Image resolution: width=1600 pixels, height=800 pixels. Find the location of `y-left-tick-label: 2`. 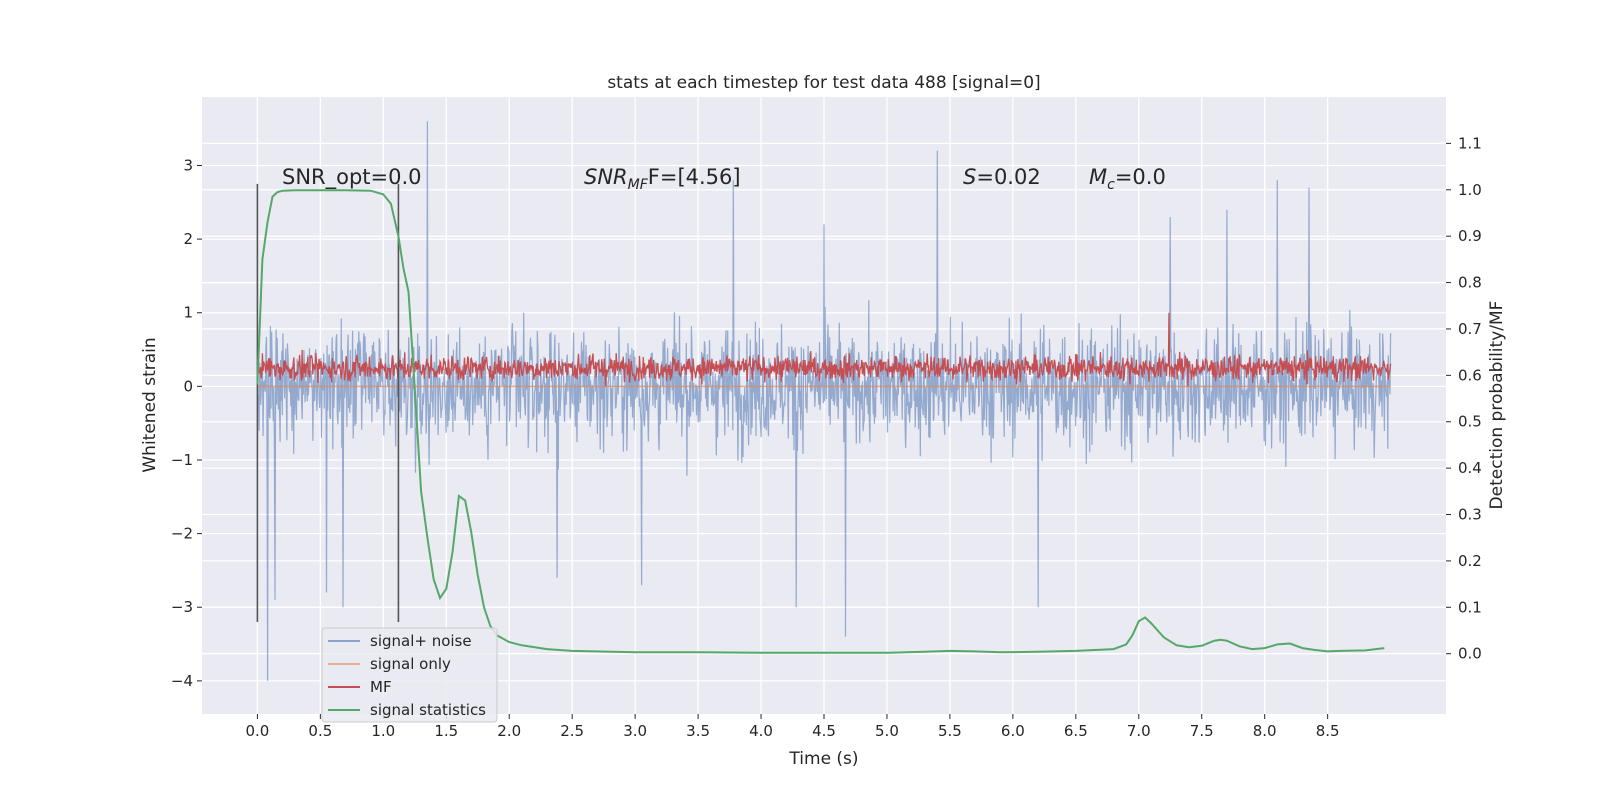

y-left-tick-label: 2 is located at coordinates (188, 239).